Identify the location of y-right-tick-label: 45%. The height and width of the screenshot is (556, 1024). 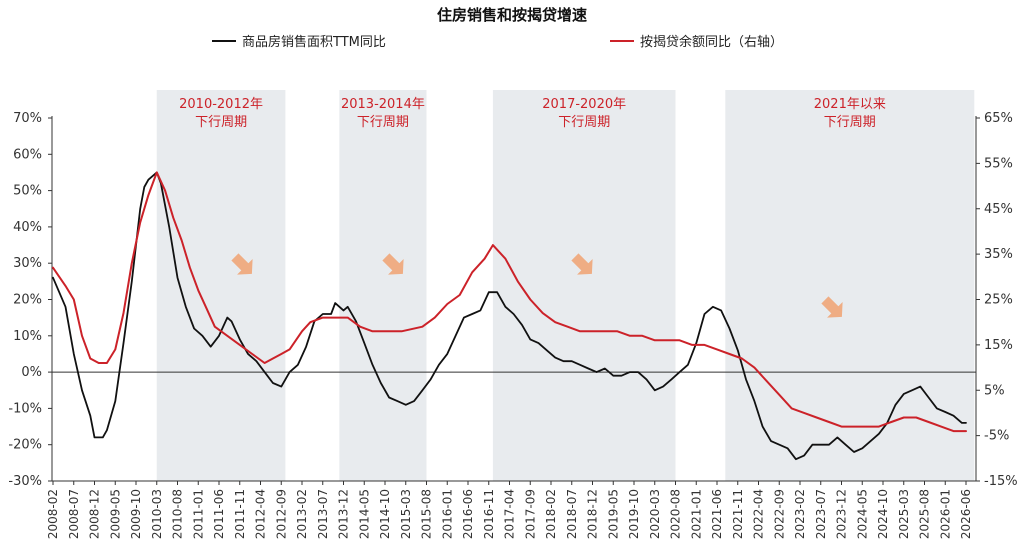
(998, 209).